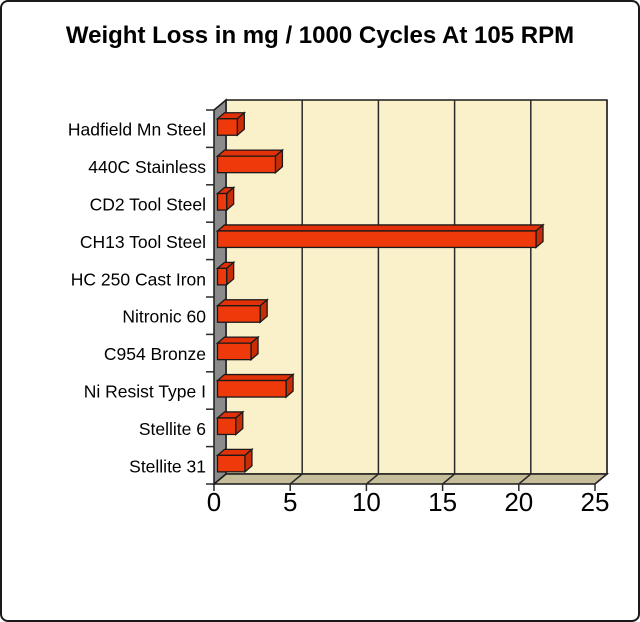 The width and height of the screenshot is (640, 622). What do you see at coordinates (148, 205) in the screenshot?
I see `category-label: CD2 Tool Steel` at bounding box center [148, 205].